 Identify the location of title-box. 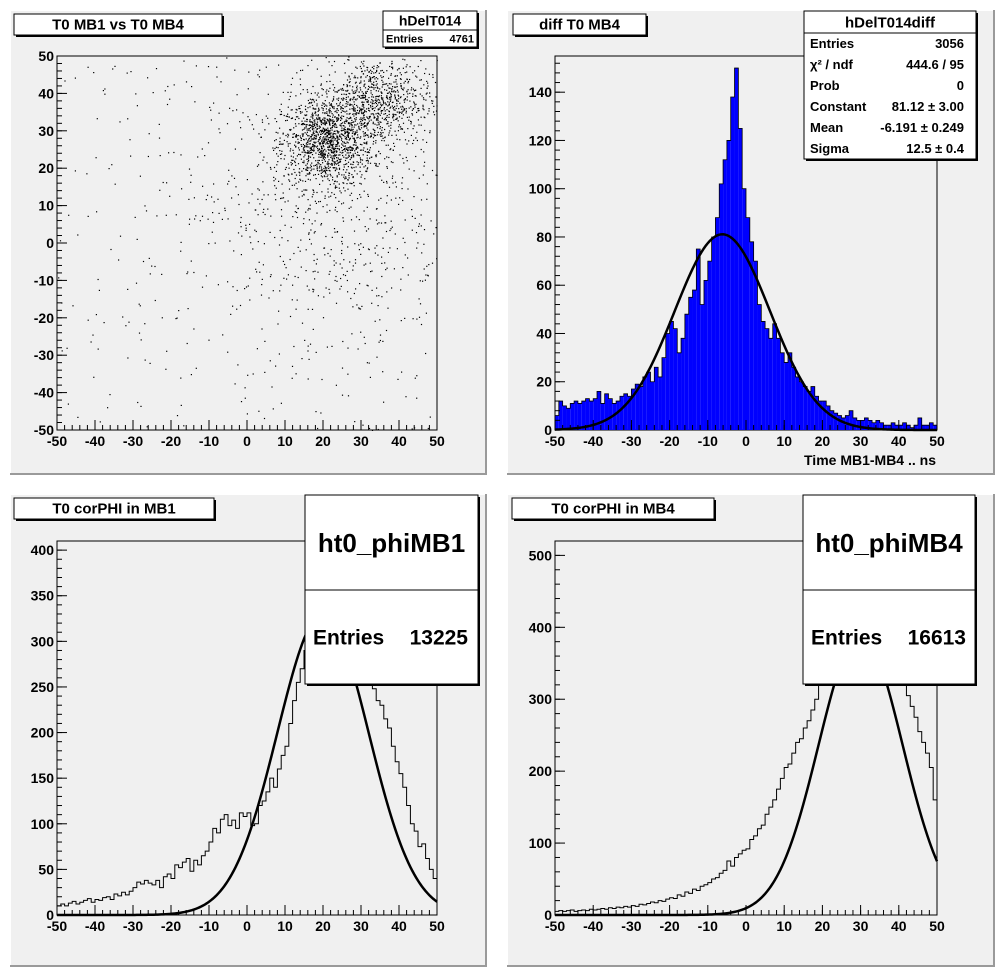
(613, 508).